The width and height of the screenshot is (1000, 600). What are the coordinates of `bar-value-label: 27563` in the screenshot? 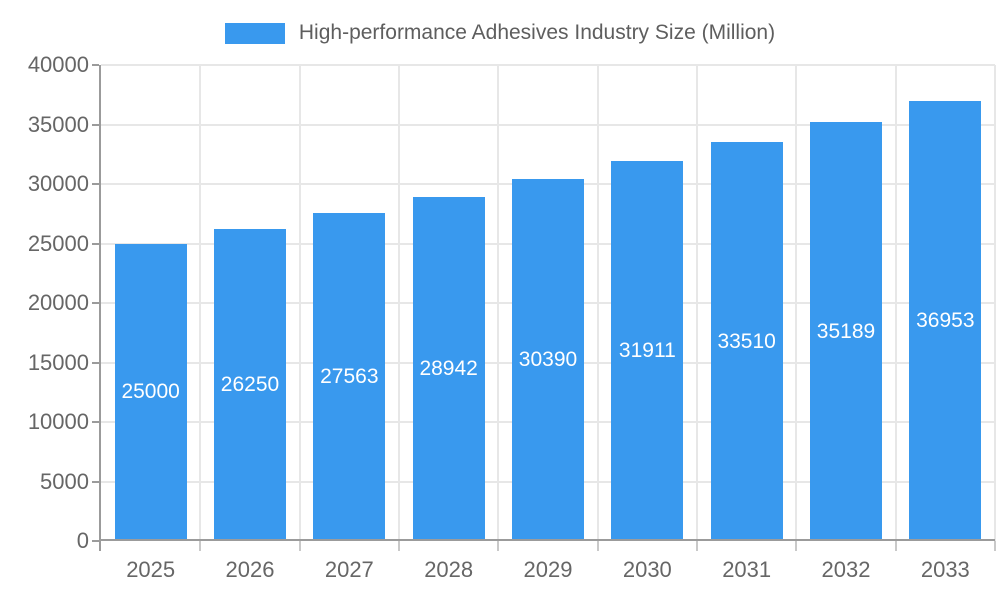 It's located at (349, 376).